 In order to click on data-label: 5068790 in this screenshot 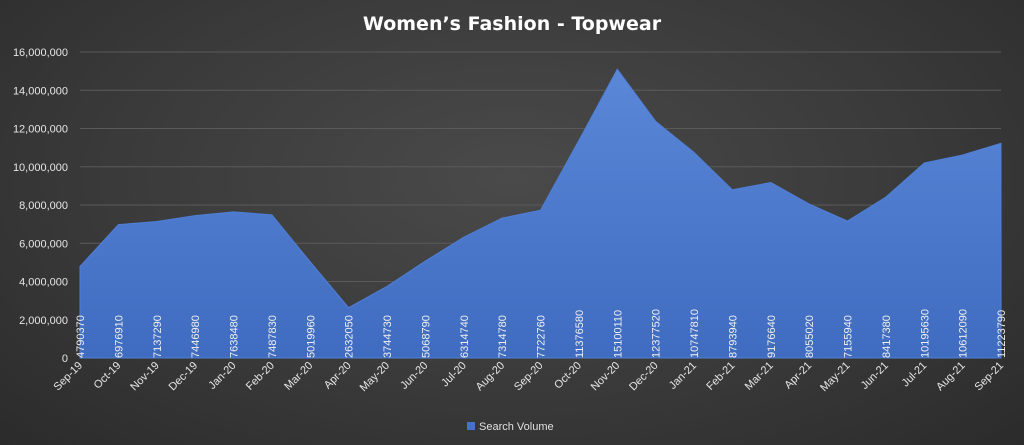, I will do `click(426, 336)`.